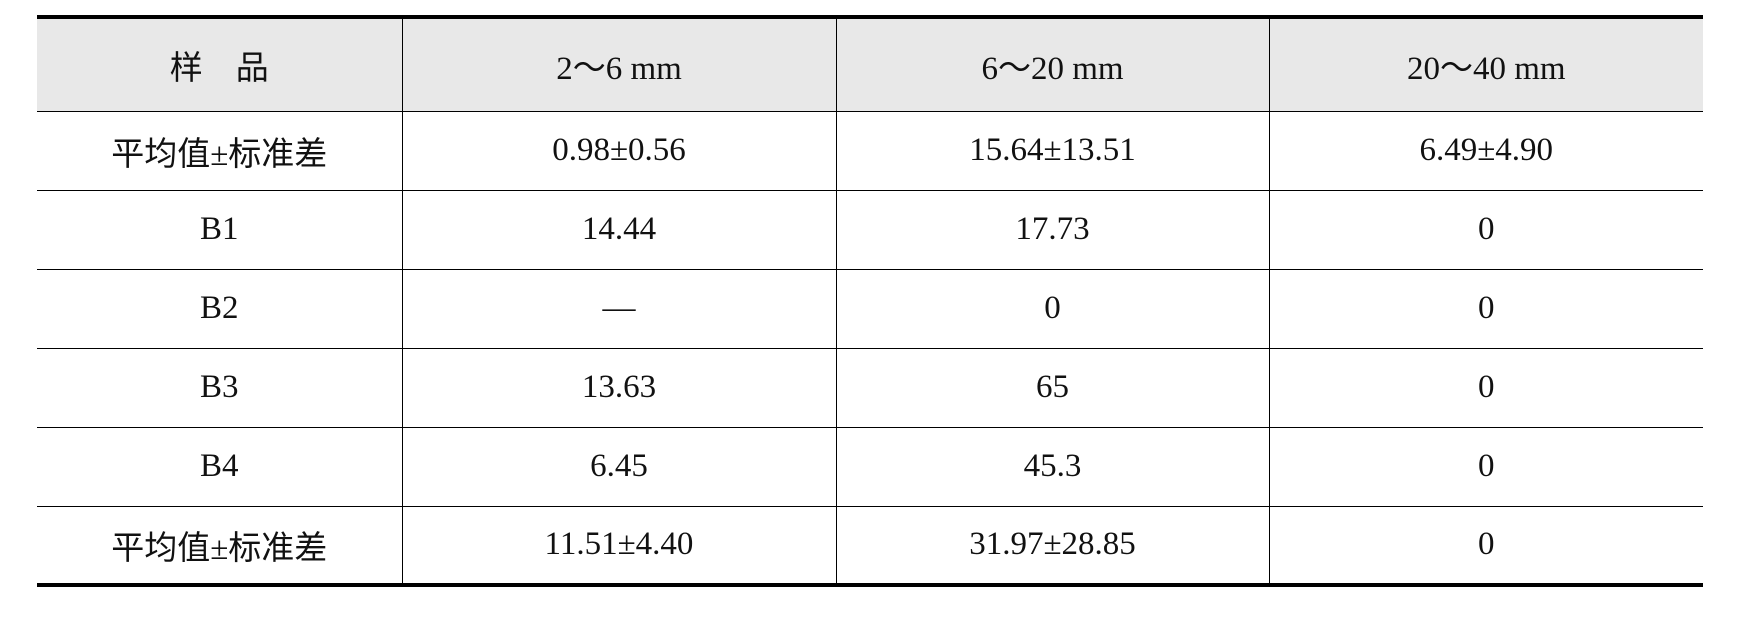 The height and width of the screenshot is (619, 1743). What do you see at coordinates (1052, 229) in the screenshot?
I see `table-cell: 17.73` at bounding box center [1052, 229].